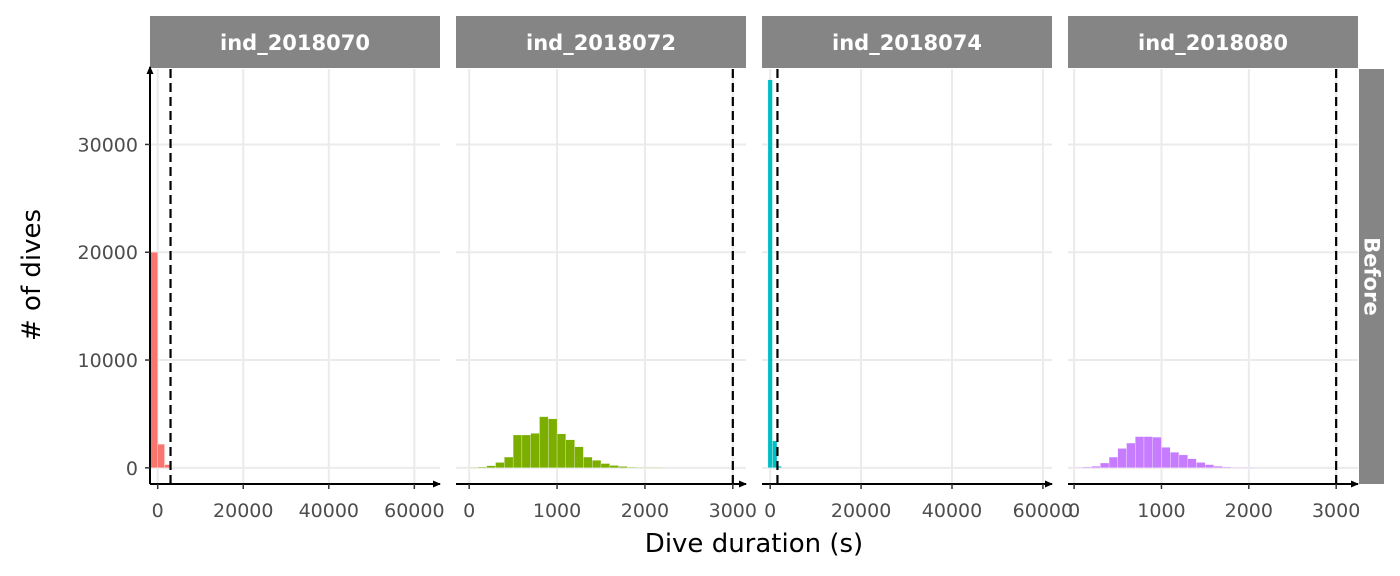 The image size is (1400, 576). What do you see at coordinates (108, 361) in the screenshot?
I see `y-tick-label: 10000` at bounding box center [108, 361].